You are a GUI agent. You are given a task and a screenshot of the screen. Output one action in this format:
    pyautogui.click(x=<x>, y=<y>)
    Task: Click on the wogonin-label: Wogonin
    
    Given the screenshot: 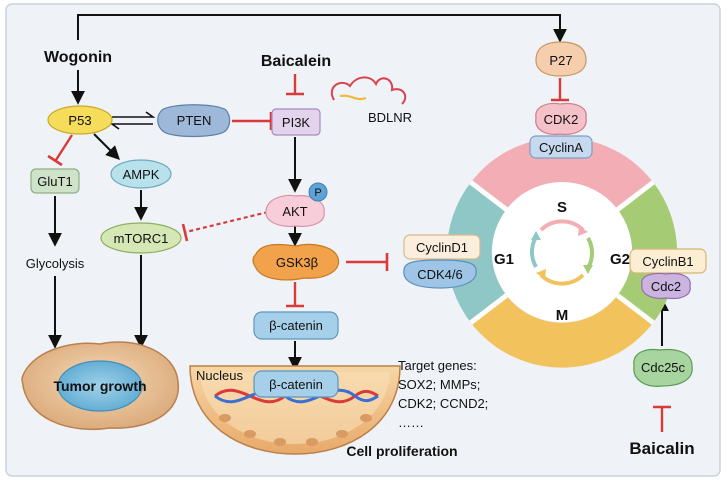 What is the action you would take?
    pyautogui.click(x=78, y=57)
    